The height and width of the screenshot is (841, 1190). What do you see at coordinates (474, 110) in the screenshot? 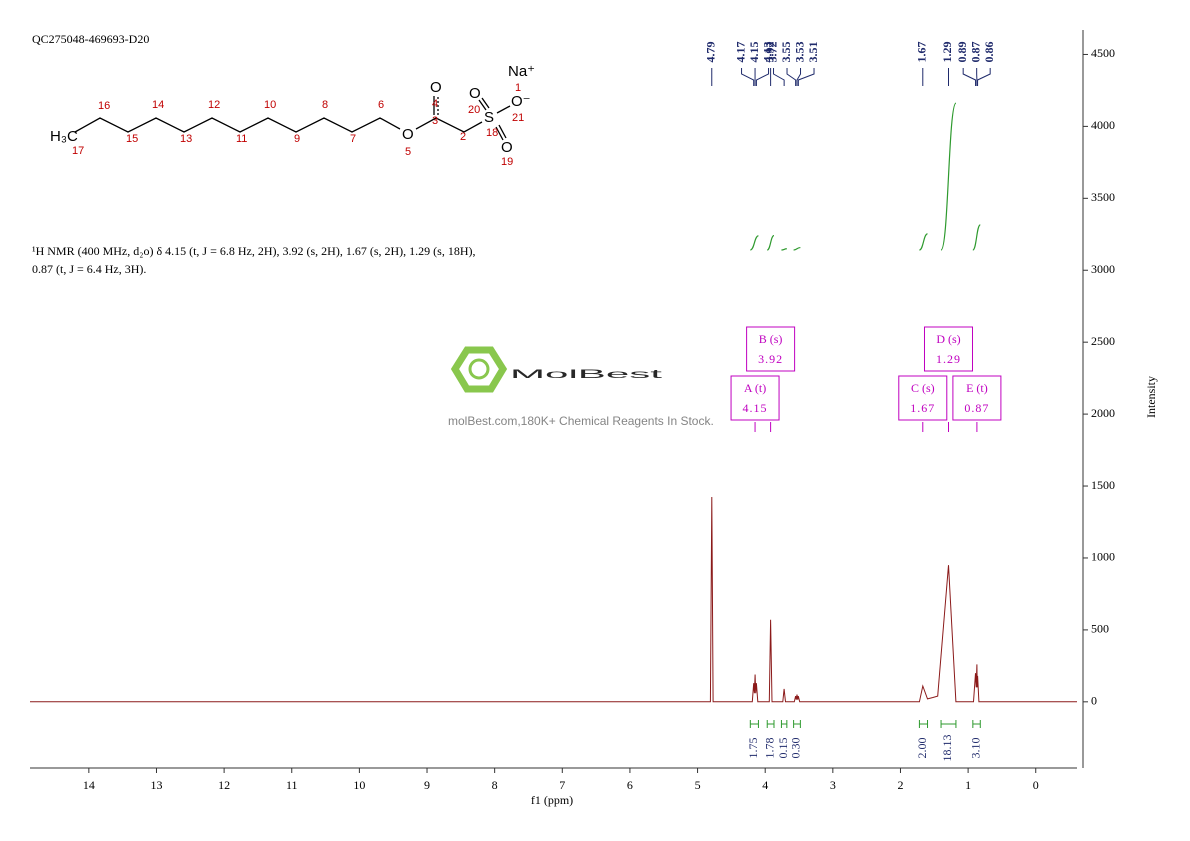
I see `atom-number: 20` at bounding box center [474, 110].